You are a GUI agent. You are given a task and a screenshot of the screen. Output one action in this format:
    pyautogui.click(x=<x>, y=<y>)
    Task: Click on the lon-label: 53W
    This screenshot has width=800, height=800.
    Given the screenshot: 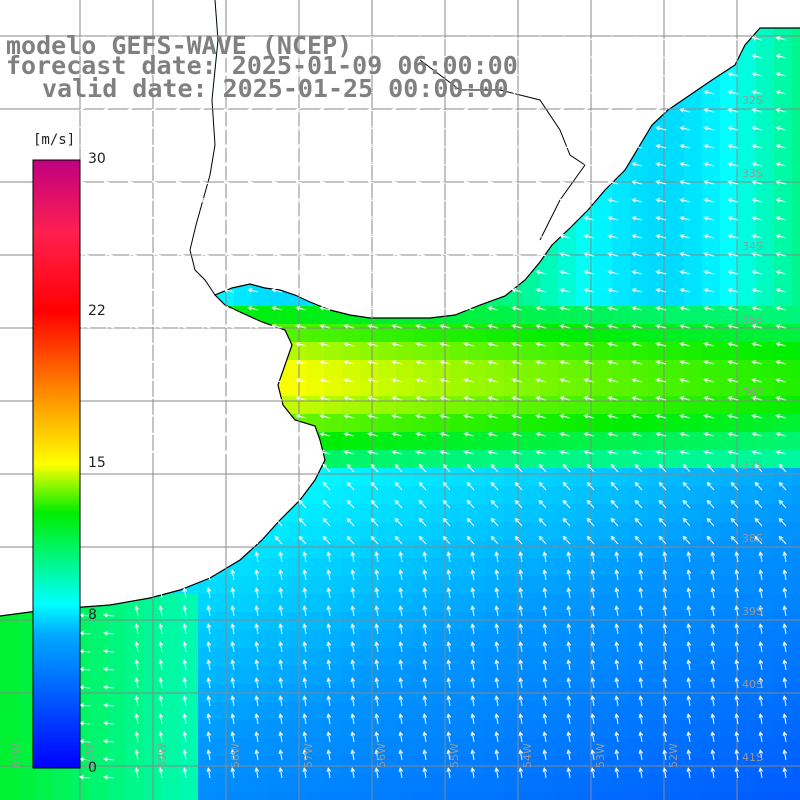 What is the action you would take?
    pyautogui.click(x=600, y=755)
    